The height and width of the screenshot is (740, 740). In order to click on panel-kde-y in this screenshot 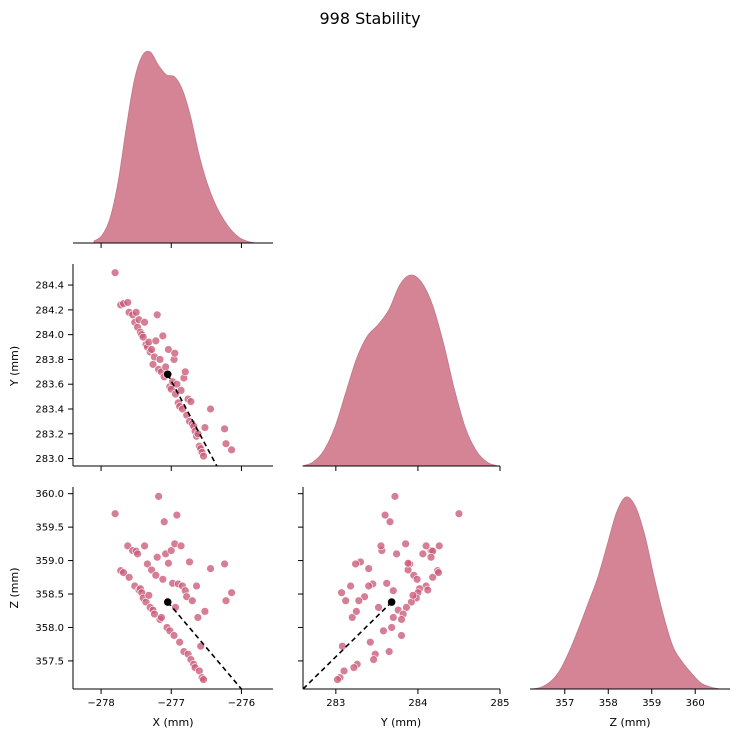, I will do `click(401, 372)`.